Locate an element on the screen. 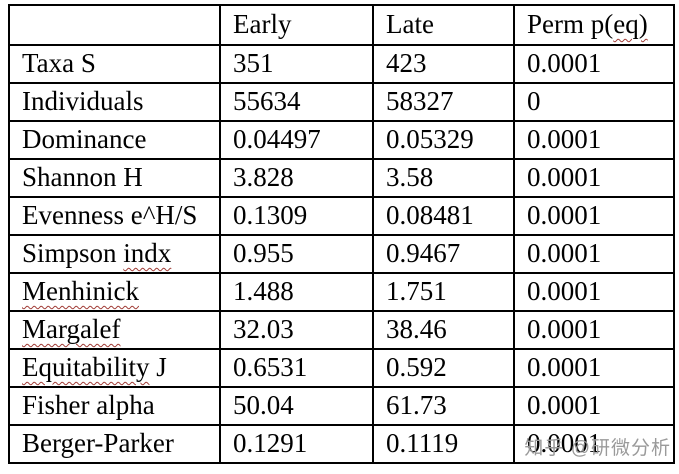  row-label-cell: Fisher alpha is located at coordinates (114, 406).